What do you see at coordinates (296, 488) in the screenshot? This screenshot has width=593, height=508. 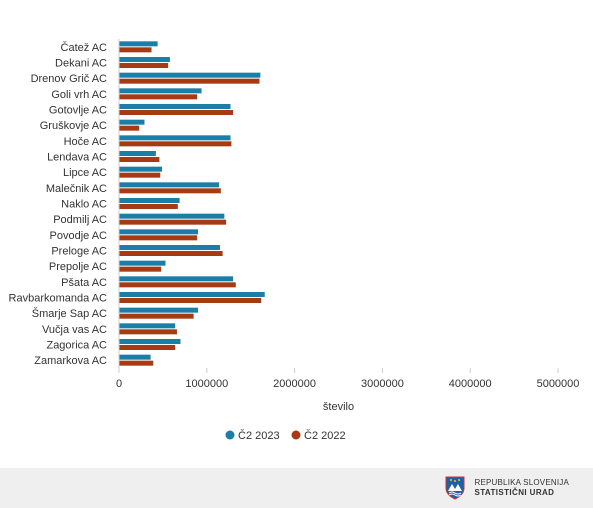 I see `footer: REPUBLIKA SLOVENIJA STATISTIČNI URAD` at bounding box center [296, 488].